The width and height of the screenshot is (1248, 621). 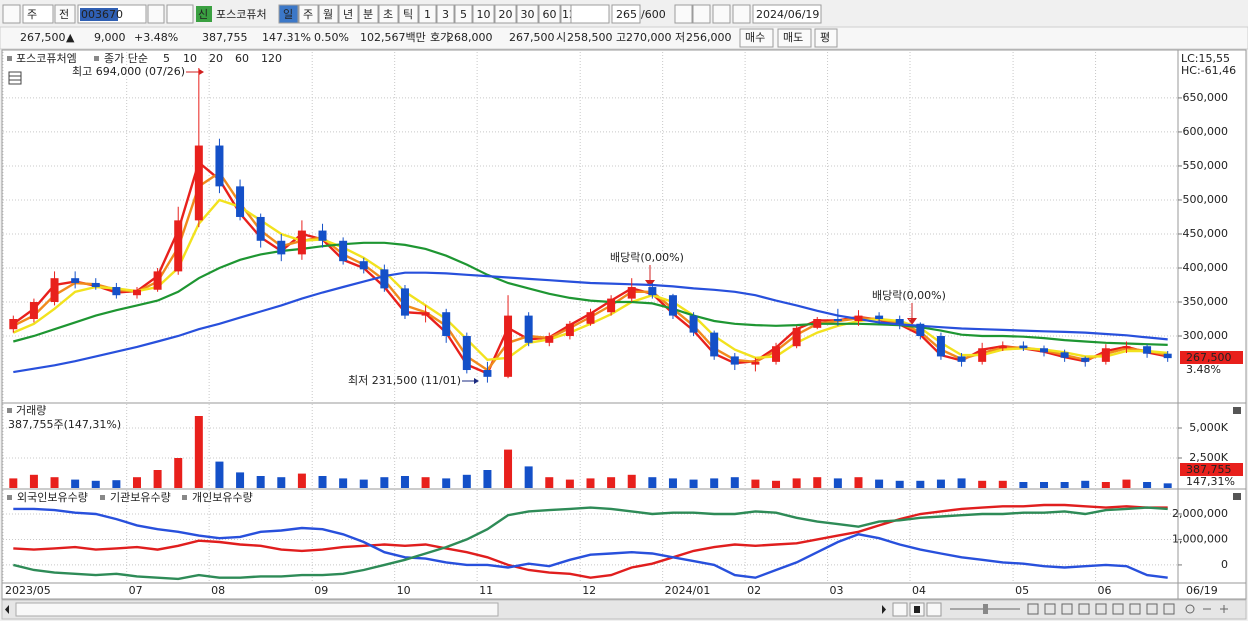 I want to click on zoom-thumb, so click(x=985, y=609).